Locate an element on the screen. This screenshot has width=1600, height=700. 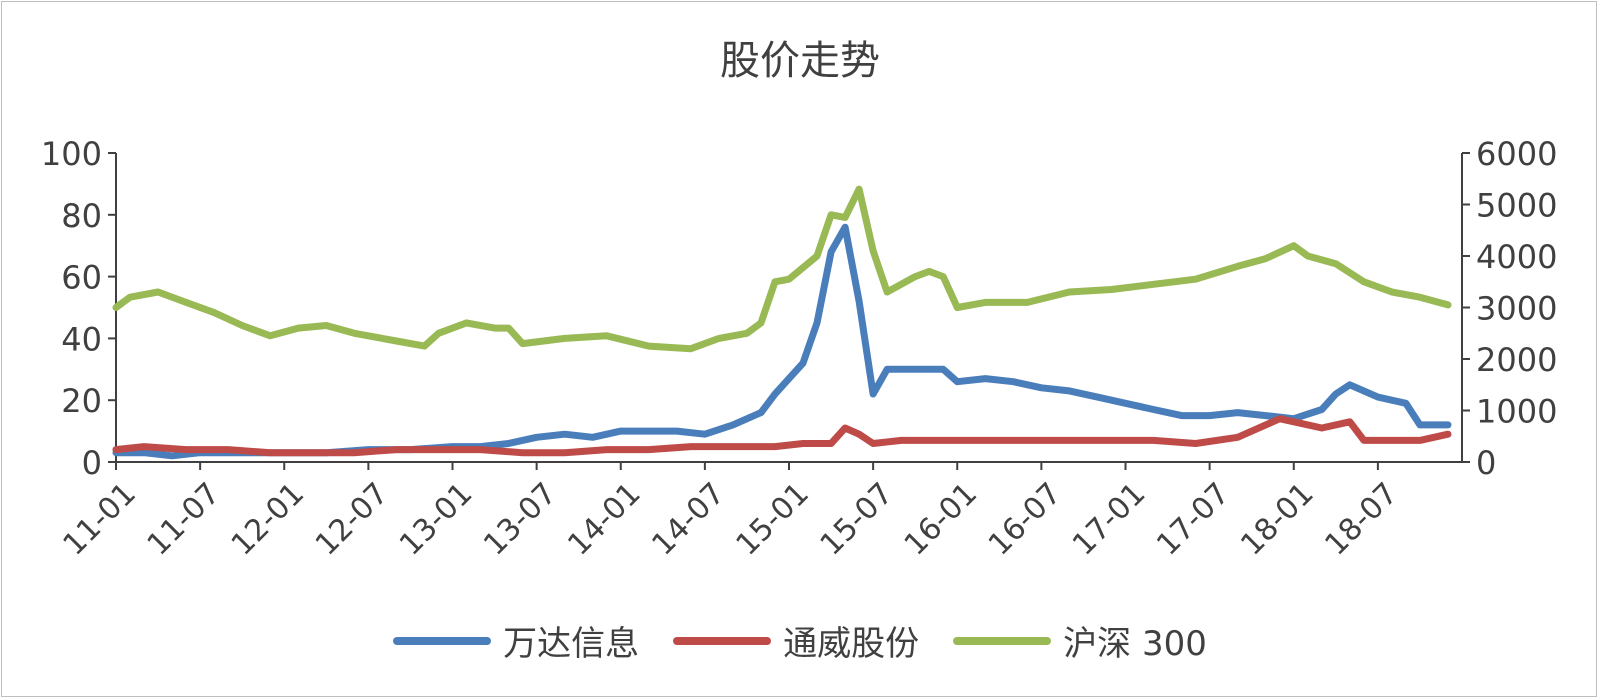
x-tick-label: 15-01 is located at coordinates (773, 519).